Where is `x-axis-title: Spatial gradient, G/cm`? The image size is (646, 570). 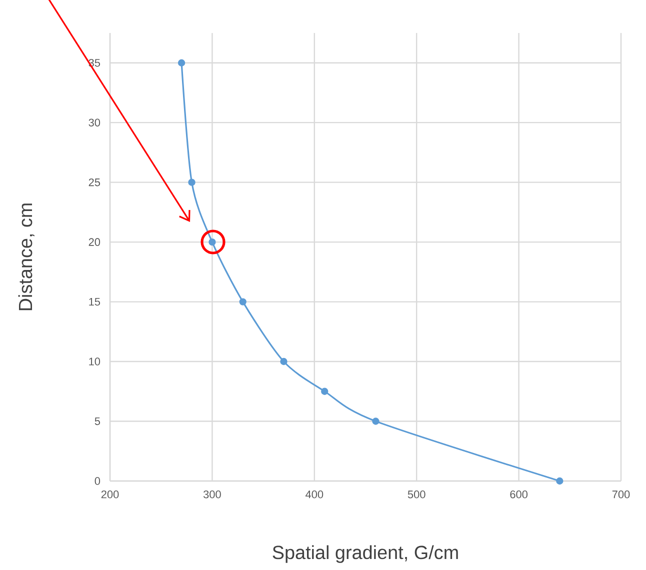
x-axis-title: Spatial gradient, G/cm is located at coordinates (365, 554).